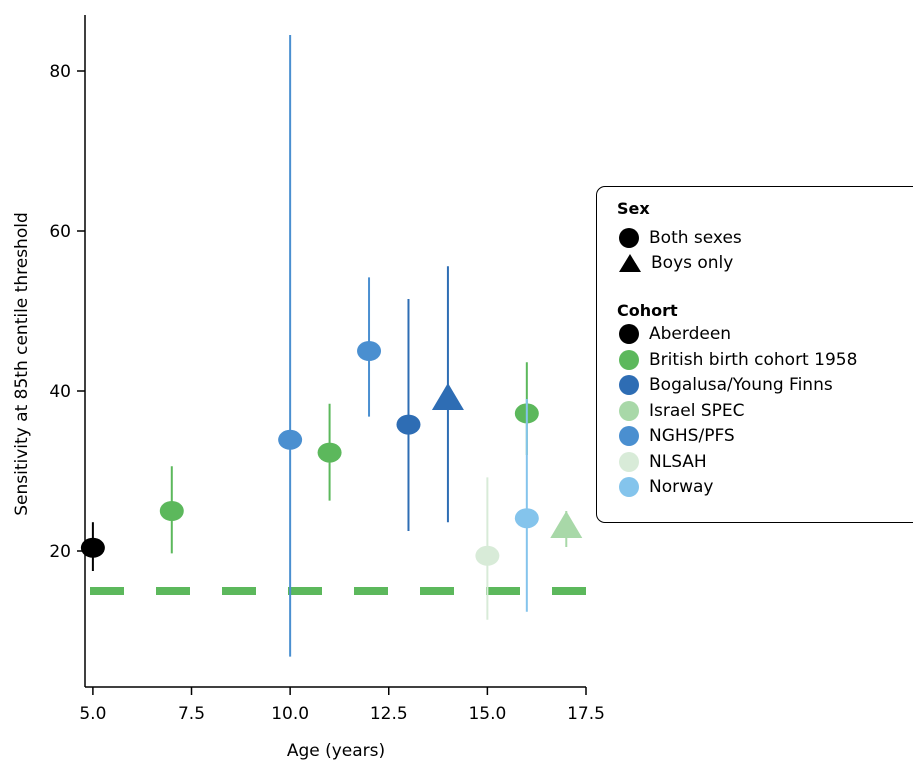 This screenshot has width=913, height=765. What do you see at coordinates (753, 359) in the screenshot?
I see `legend-cohort-label: British birth cohort 1958` at bounding box center [753, 359].